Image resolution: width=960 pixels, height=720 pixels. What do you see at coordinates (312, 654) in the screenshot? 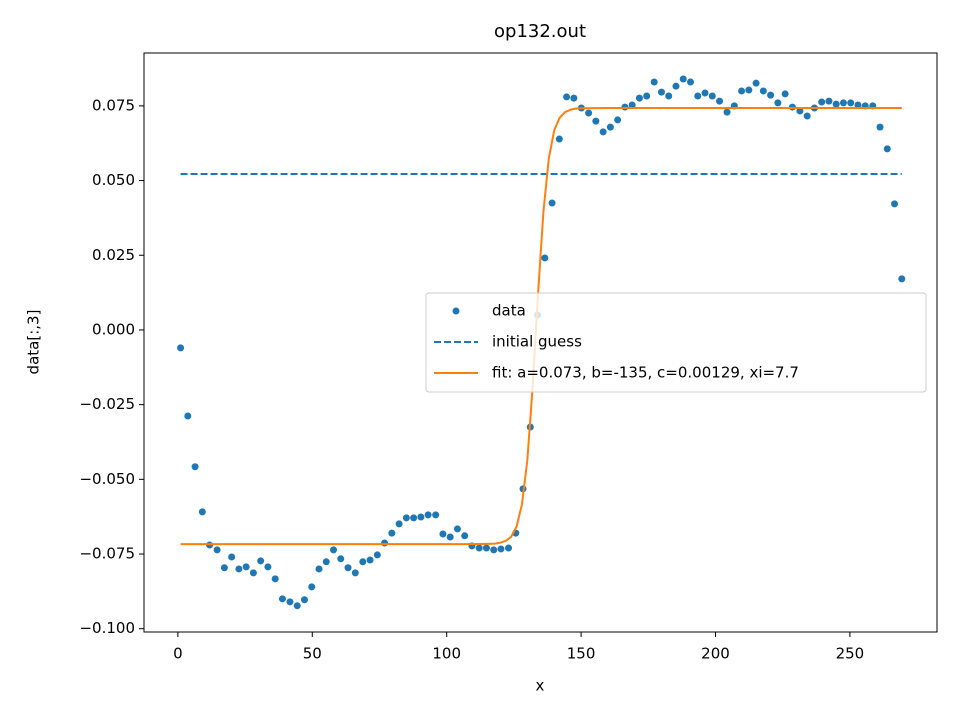
I see `x-tick-label: 50` at bounding box center [312, 654].